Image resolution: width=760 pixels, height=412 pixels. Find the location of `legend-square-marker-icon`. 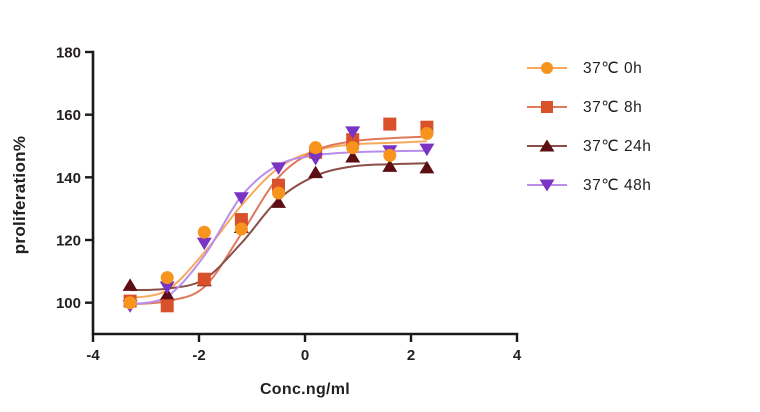

legend-square-marker-icon is located at coordinates (547, 107).